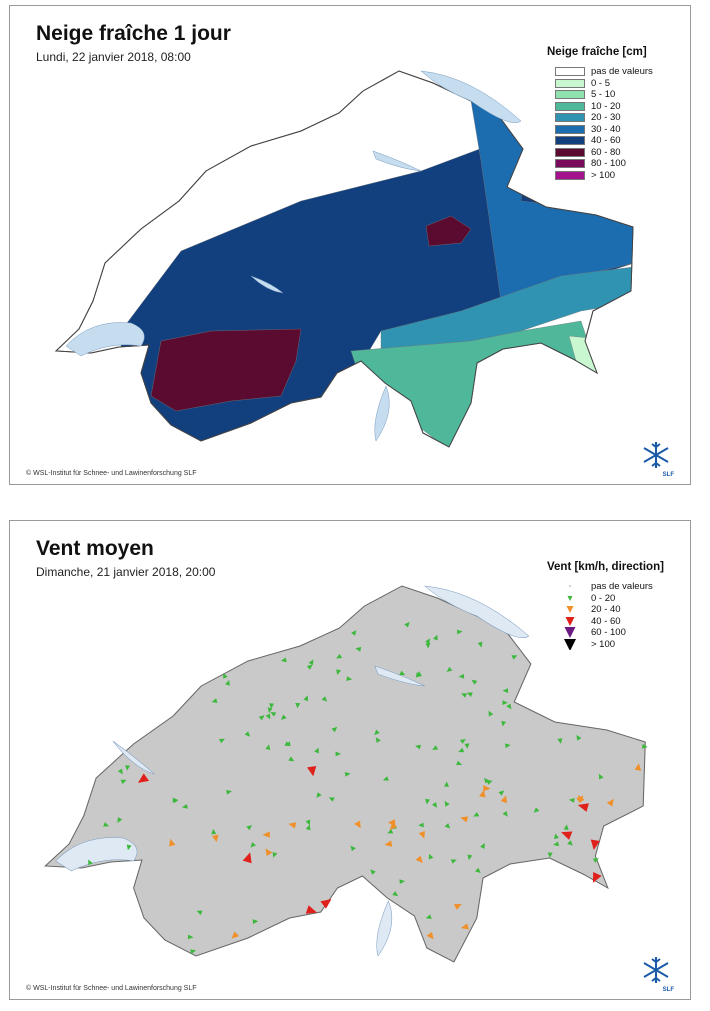 This screenshot has height=1011, width=710. Describe the element at coordinates (605, 567) in the screenshot. I see `legend-title: Vent [km/h, direction]` at that location.